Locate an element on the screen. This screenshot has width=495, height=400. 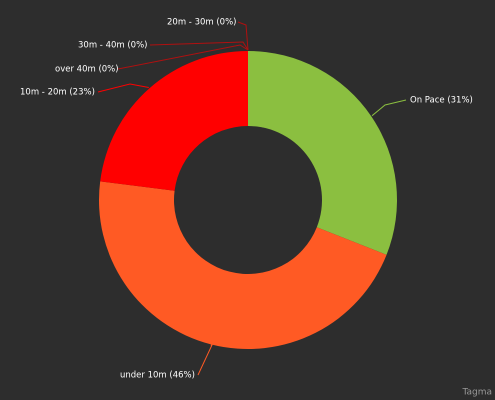
data-label: 20m - 30m (0%) is located at coordinates (201, 23).